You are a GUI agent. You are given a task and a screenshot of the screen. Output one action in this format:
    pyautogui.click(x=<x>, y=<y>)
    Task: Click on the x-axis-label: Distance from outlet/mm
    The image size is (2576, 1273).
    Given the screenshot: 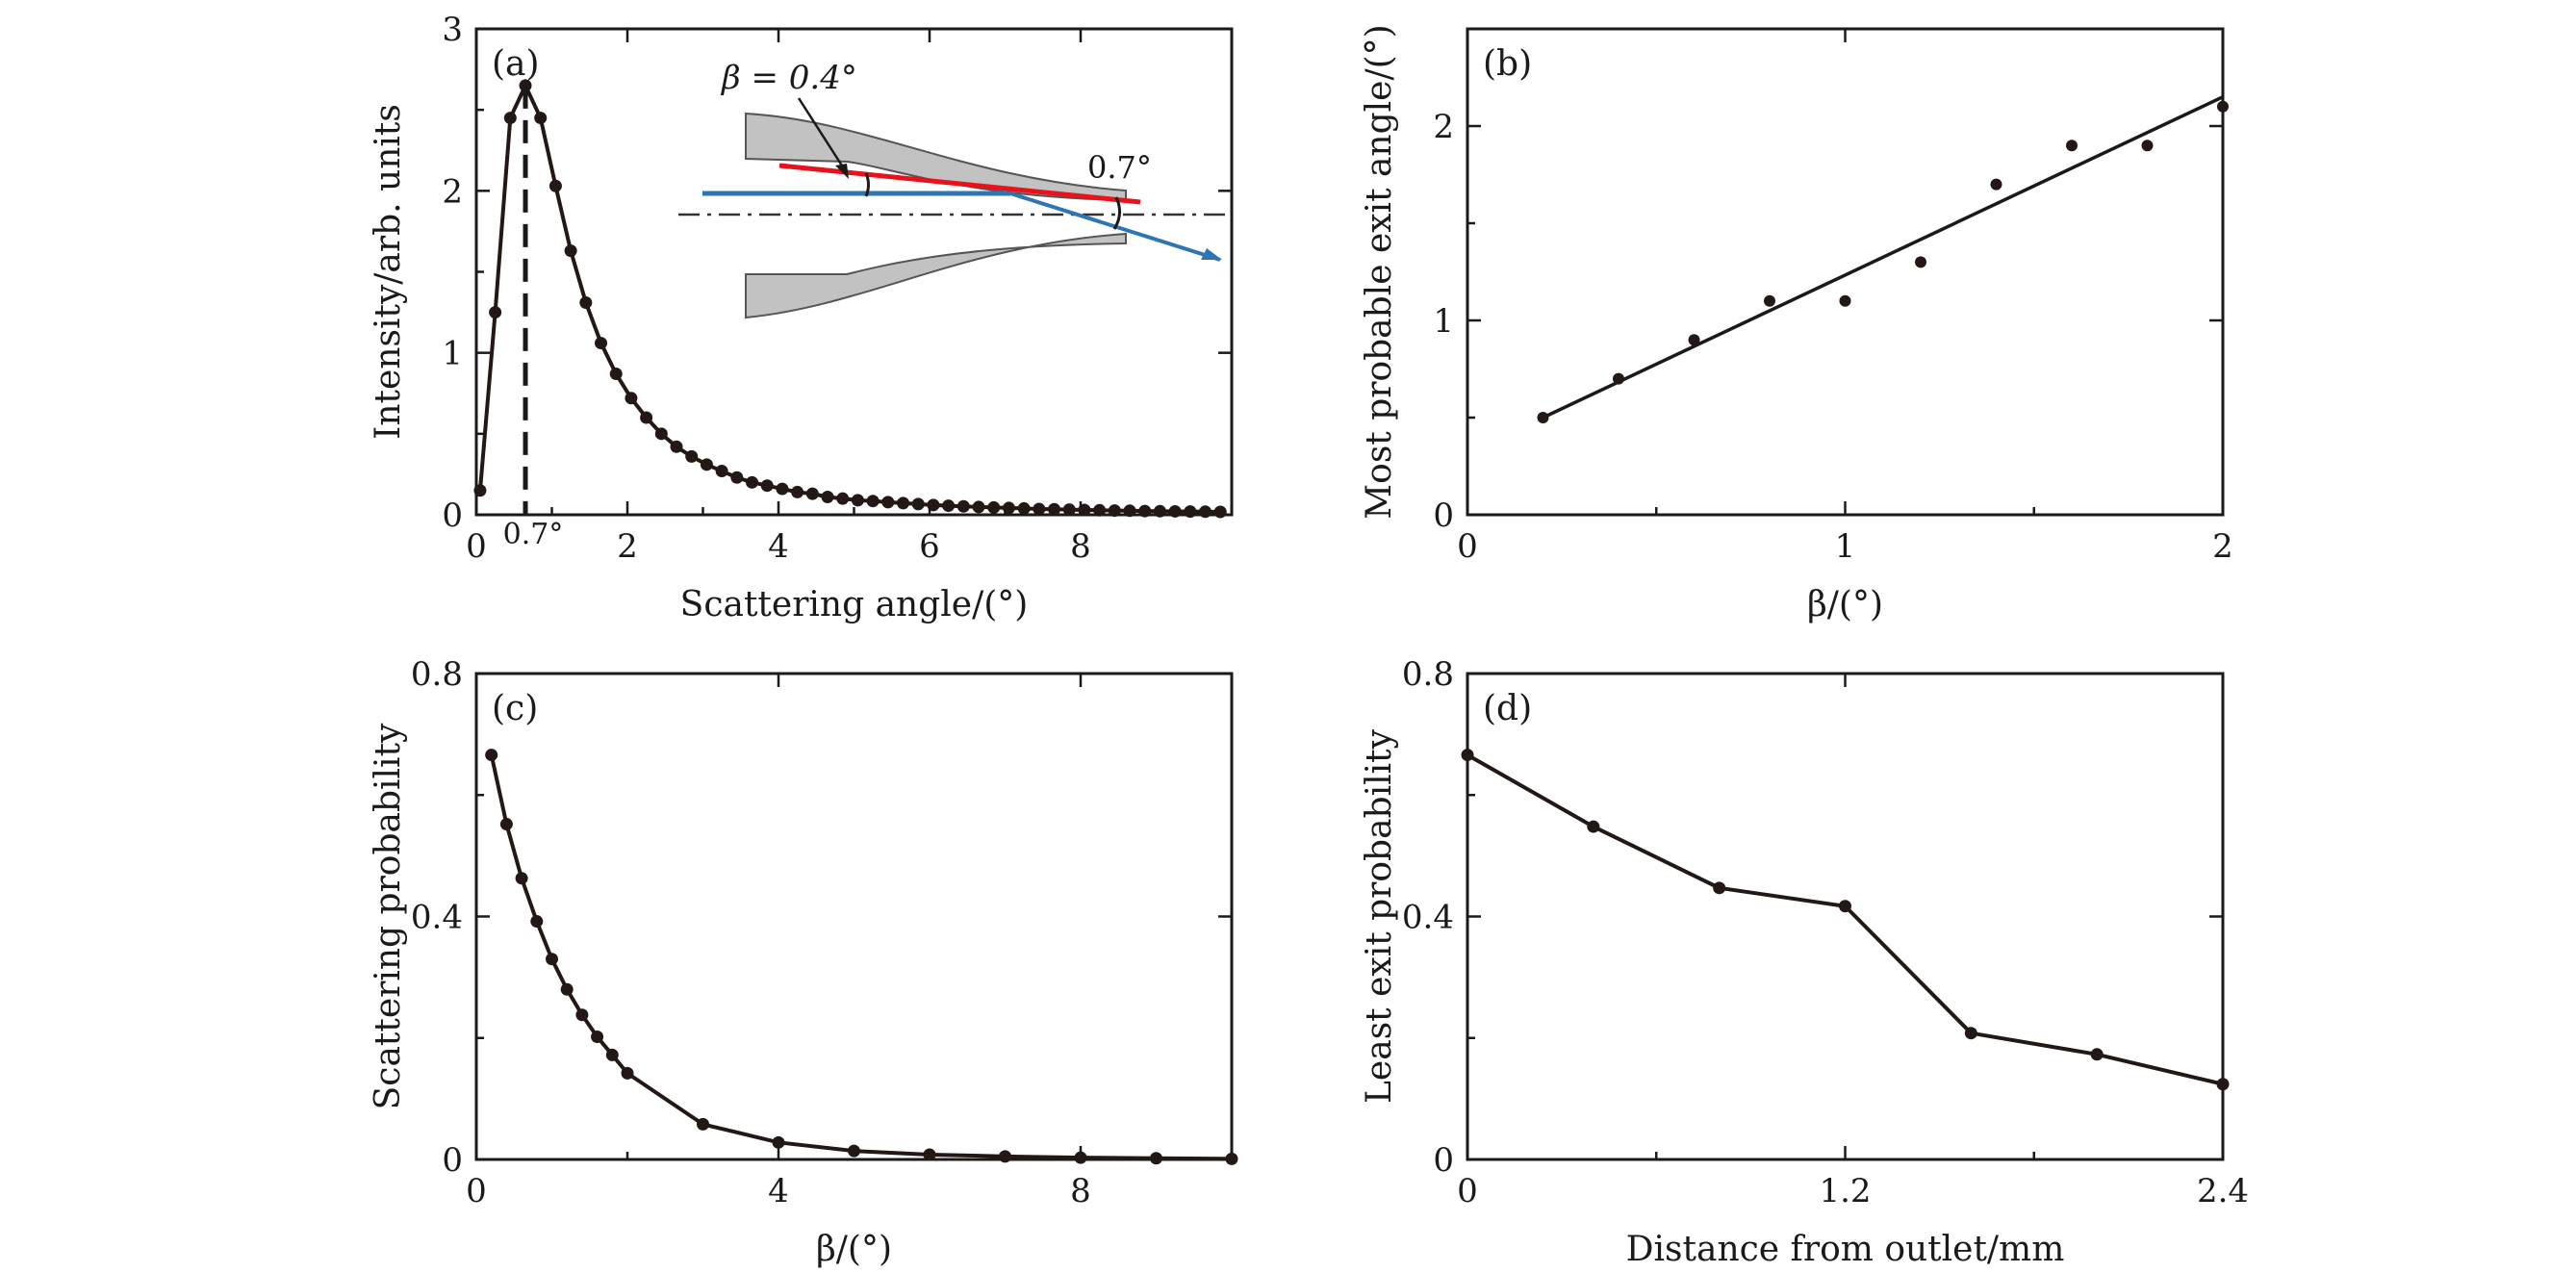 What is the action you would take?
    pyautogui.click(x=1845, y=1249)
    